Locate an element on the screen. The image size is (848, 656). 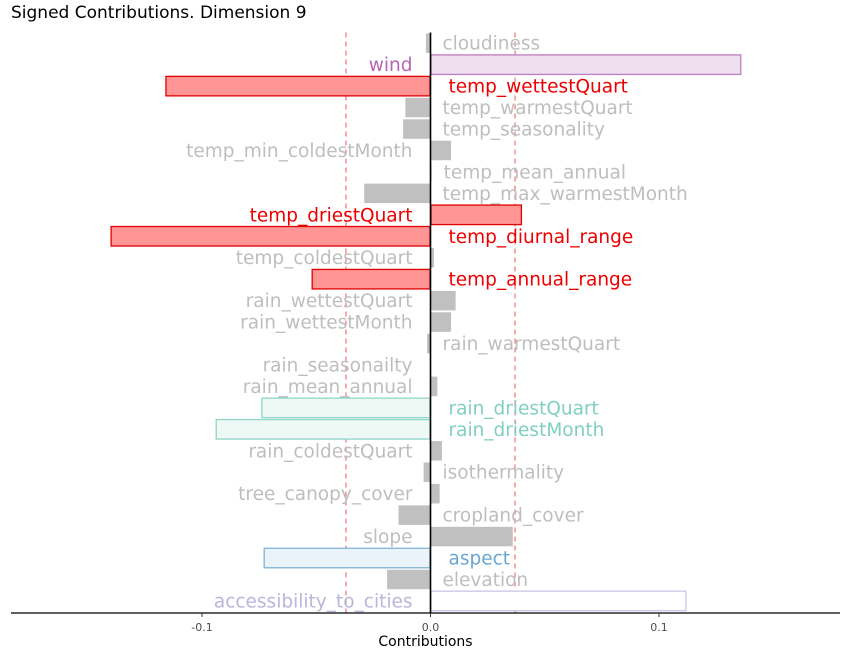
bar-temp-wettestquart is located at coordinates (298, 86).